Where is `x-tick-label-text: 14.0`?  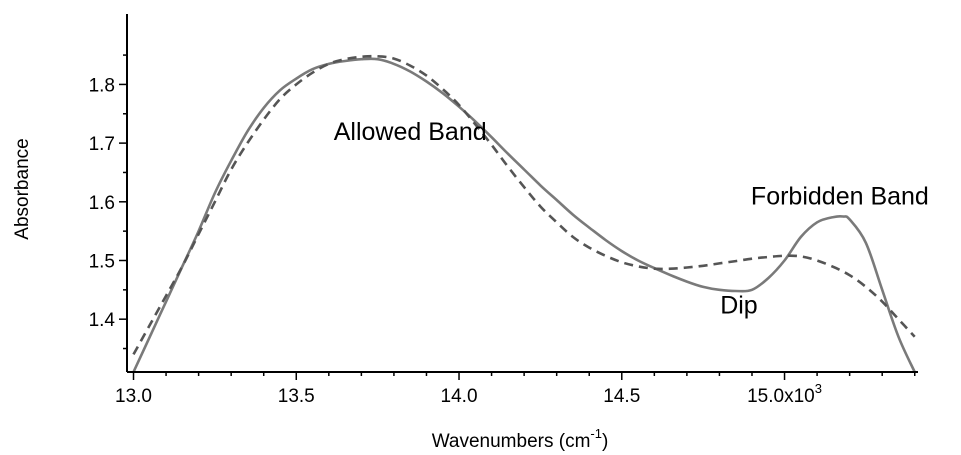 x-tick-label-text: 14.0 is located at coordinates (459, 396).